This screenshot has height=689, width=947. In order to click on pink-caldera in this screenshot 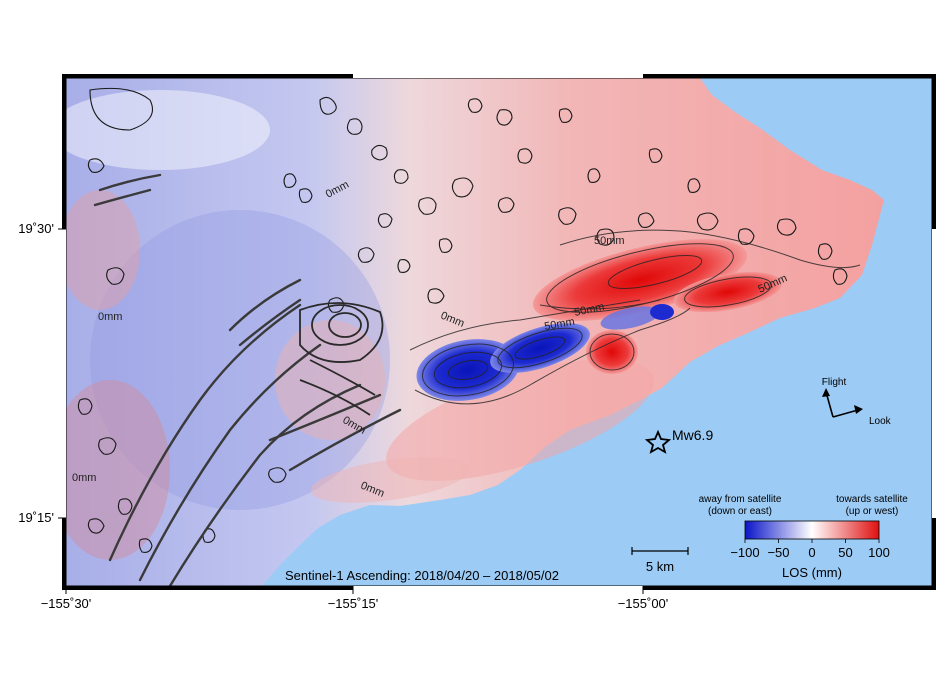, I will do `click(330, 380)`.